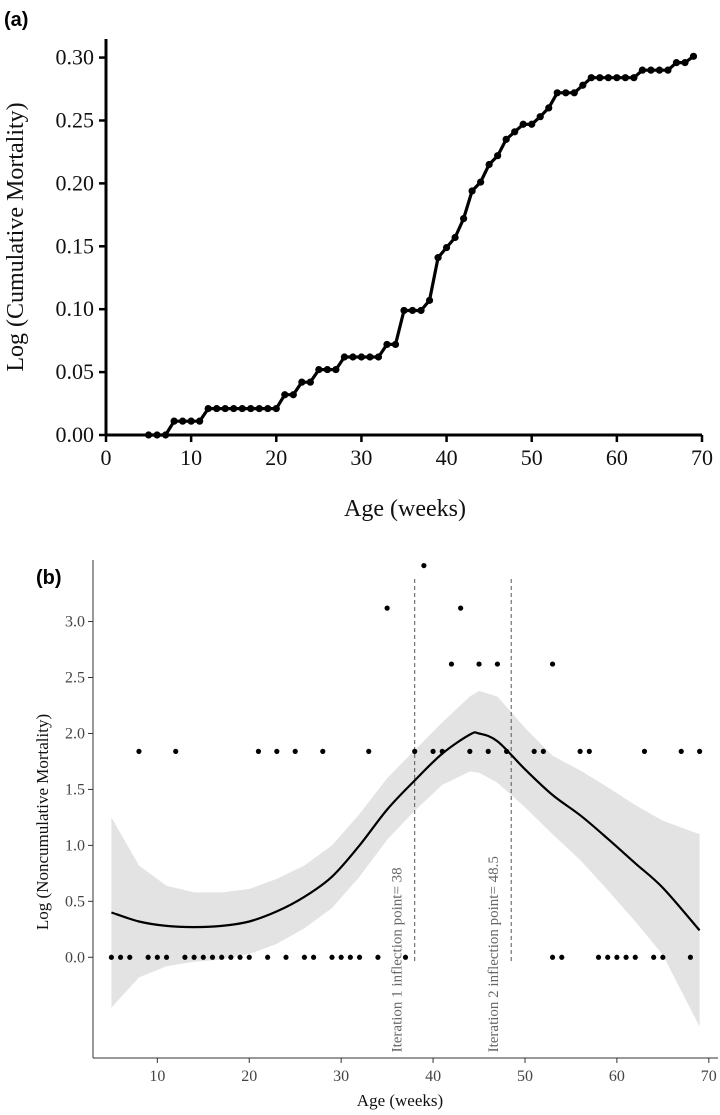 The width and height of the screenshot is (720, 1115). What do you see at coordinates (617, 1076) in the screenshot?
I see `panel-b-x-tick-label: 60` at bounding box center [617, 1076].